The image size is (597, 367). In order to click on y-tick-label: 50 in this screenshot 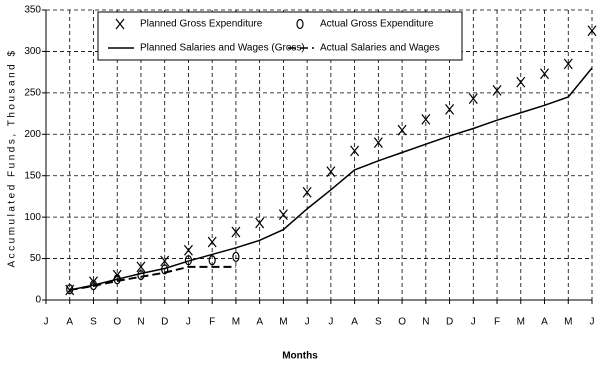, I will do `click(36, 258)`.